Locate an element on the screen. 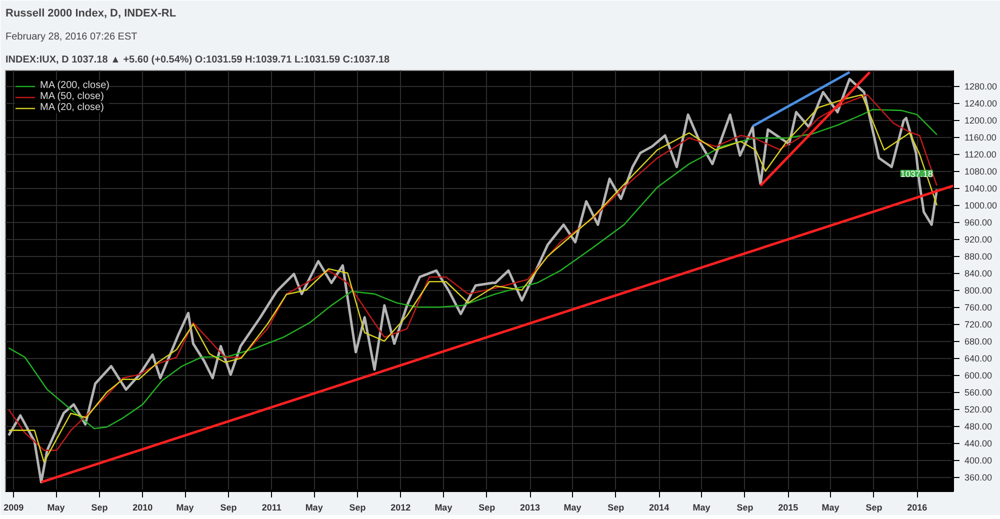 Image resolution: width=1000 pixels, height=519 pixels. chart-subtitle: INDEX:IUX, D 1037.18 ▲ +5.60 (+0.54%) O:1031.59 H:1039.71 L:1031.59 C:1037.18 is located at coordinates (198, 60).